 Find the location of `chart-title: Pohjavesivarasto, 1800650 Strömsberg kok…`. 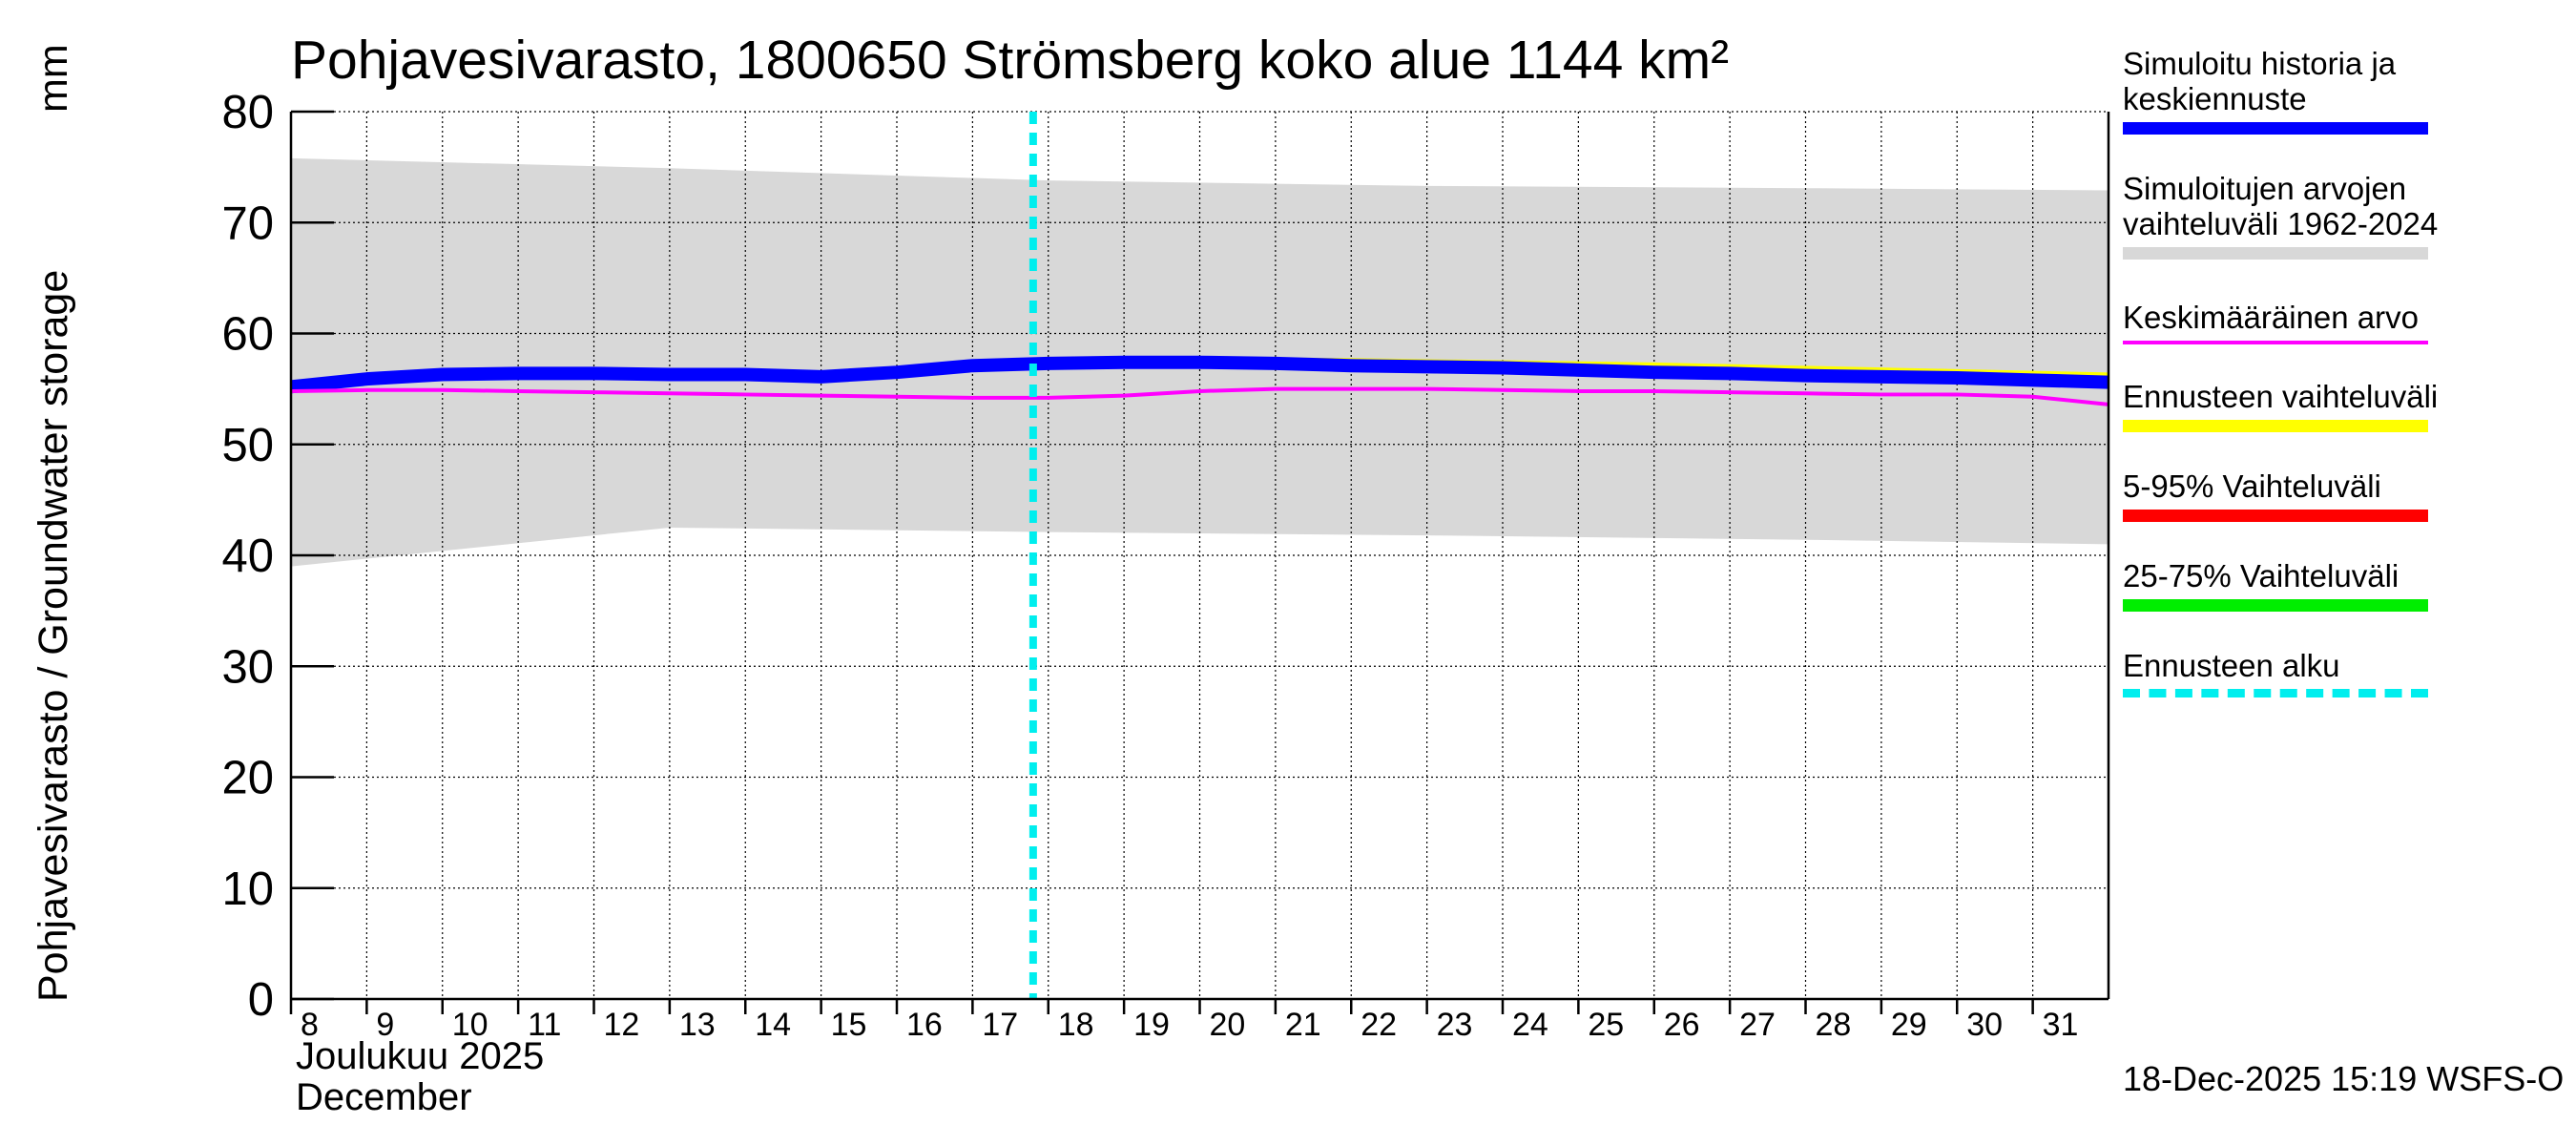

chart-title: Pohjavesivarasto, 1800650 Strömsberg kok… is located at coordinates (1010, 60).